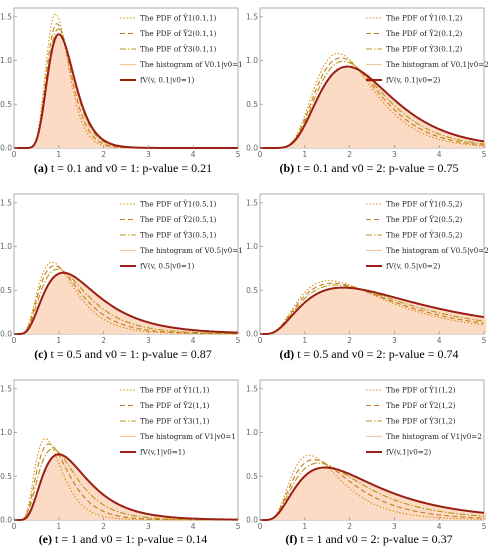  Describe the element at coordinates (178, 33) in the screenshot. I see `legend-label: The PDF of Ŷ2(0.1,1)` at that location.